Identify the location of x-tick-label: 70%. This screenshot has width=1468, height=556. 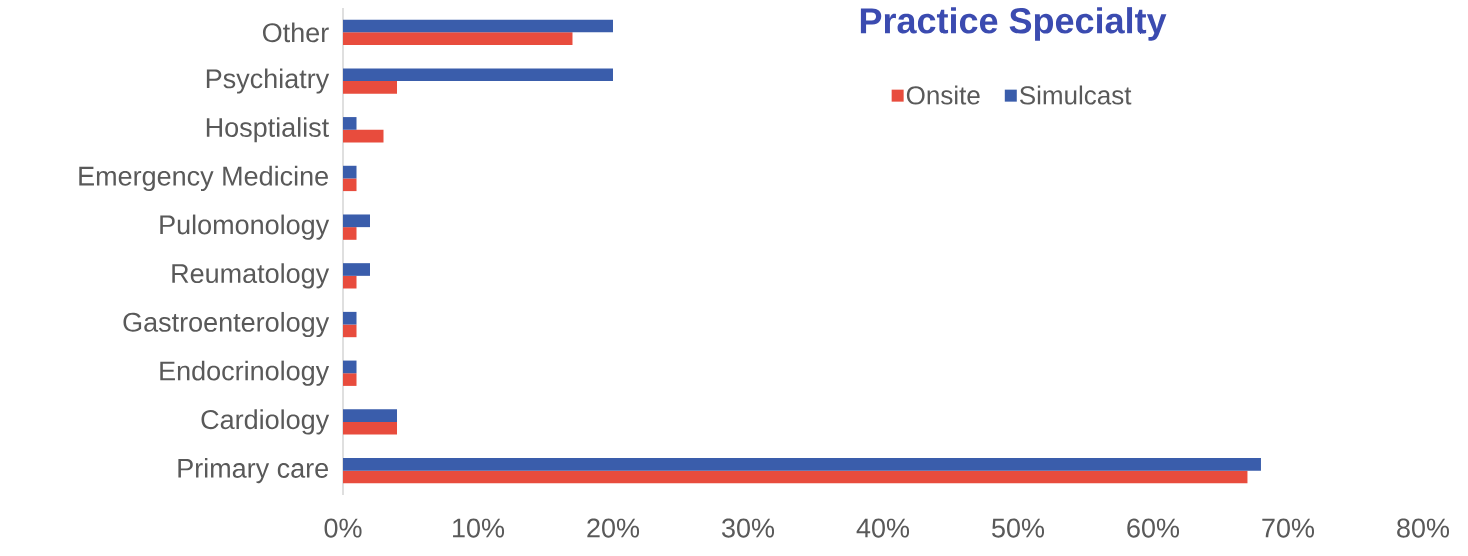
(1288, 528).